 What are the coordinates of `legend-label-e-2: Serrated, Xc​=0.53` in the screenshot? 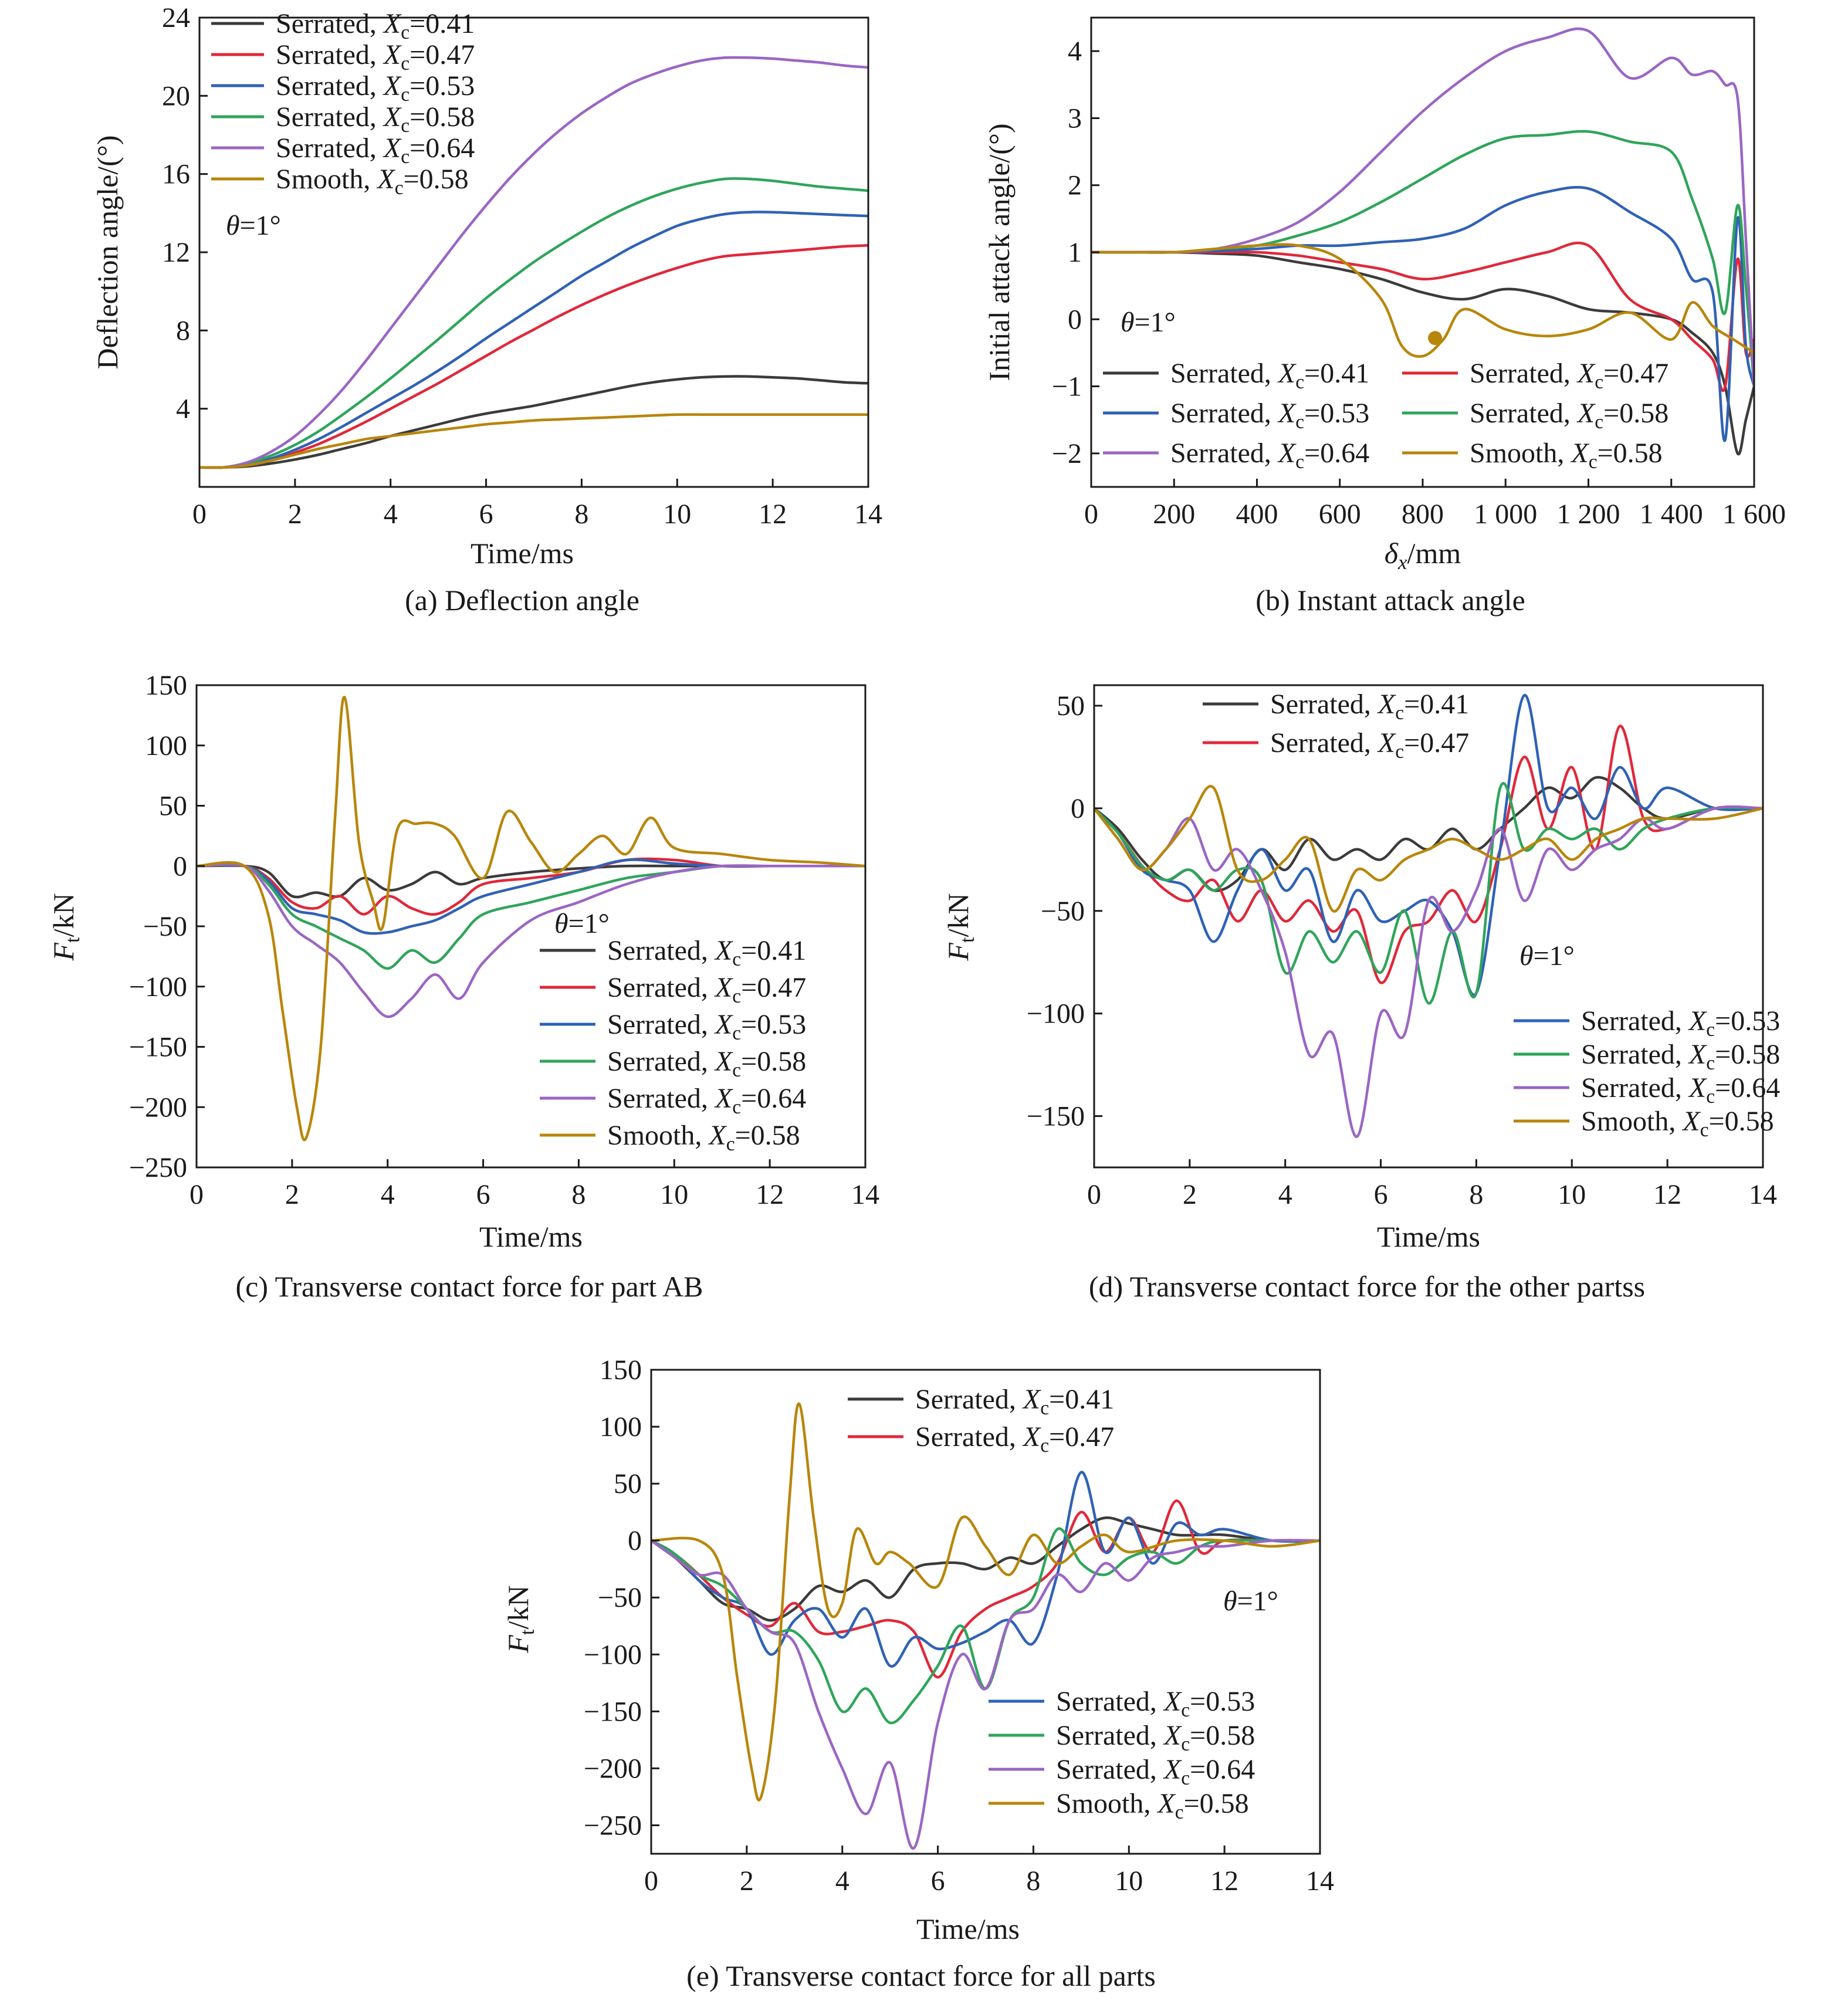 It's located at (1155, 1703).